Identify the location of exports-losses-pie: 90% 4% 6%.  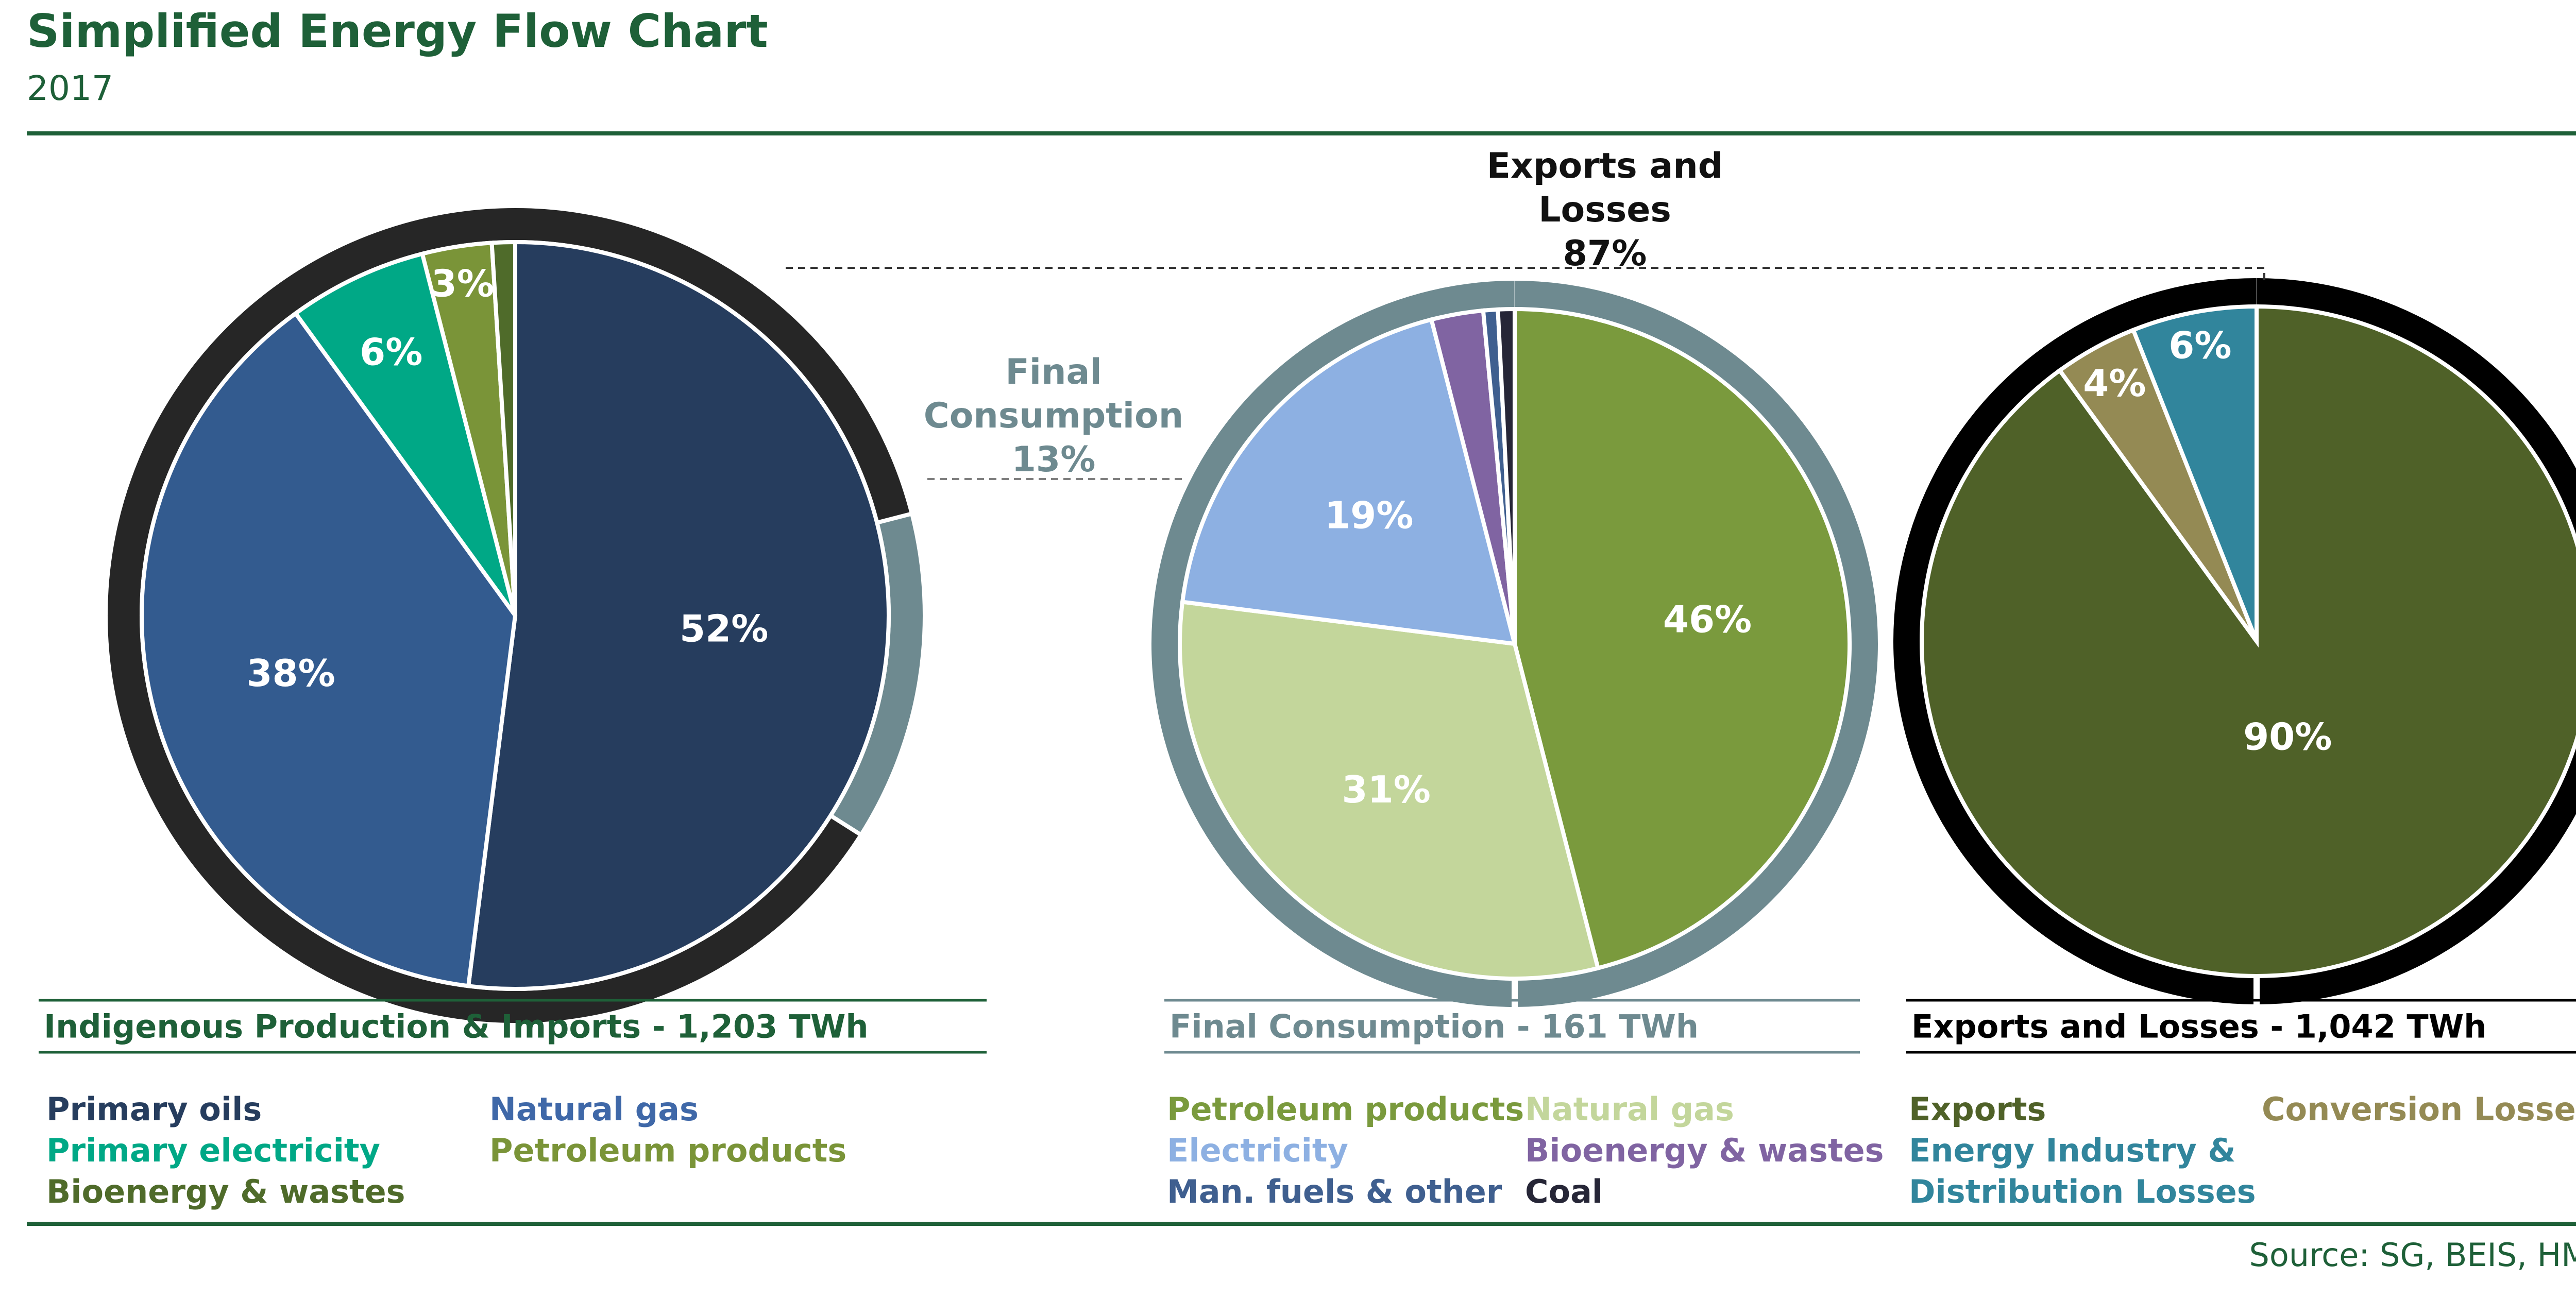
(2234, 642).